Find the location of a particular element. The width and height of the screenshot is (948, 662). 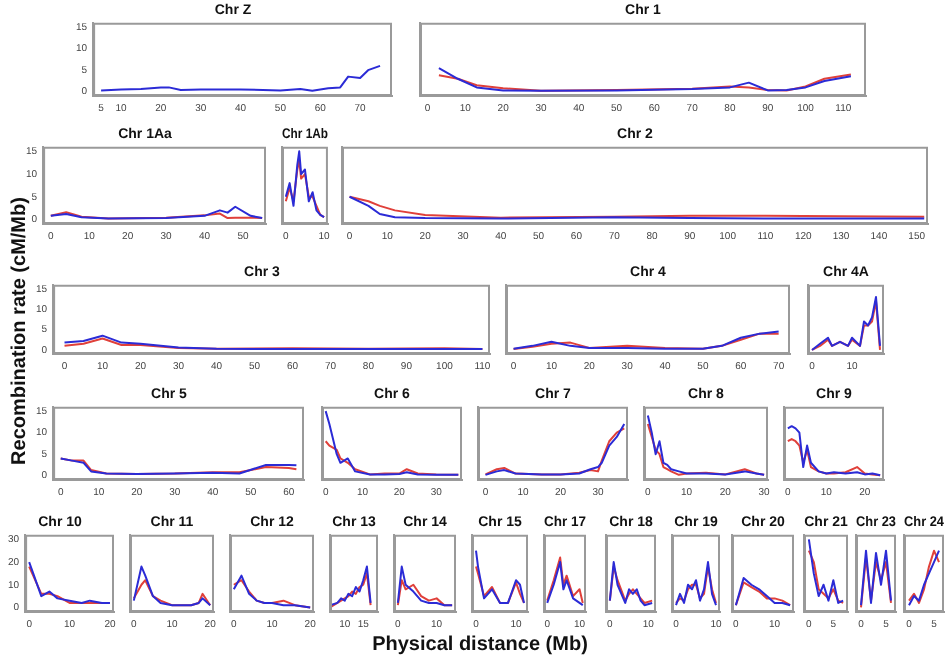

x-axis-title: Physical distance (Mb) is located at coordinates (480, 645).